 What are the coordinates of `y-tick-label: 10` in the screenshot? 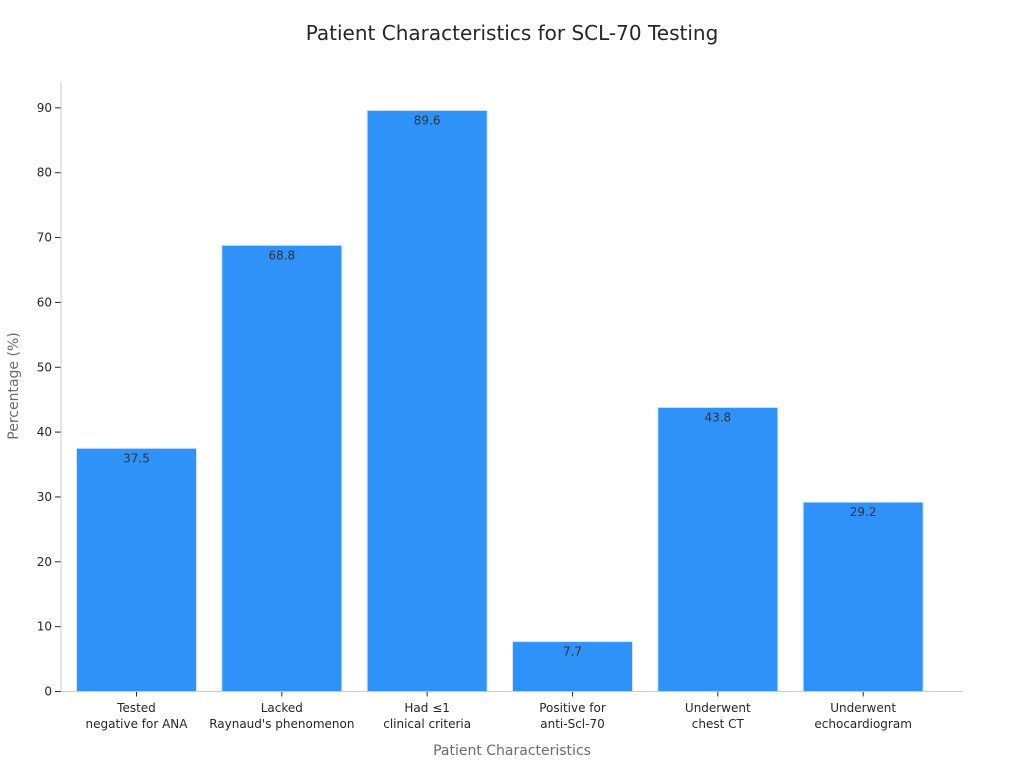 It's located at (44, 627).